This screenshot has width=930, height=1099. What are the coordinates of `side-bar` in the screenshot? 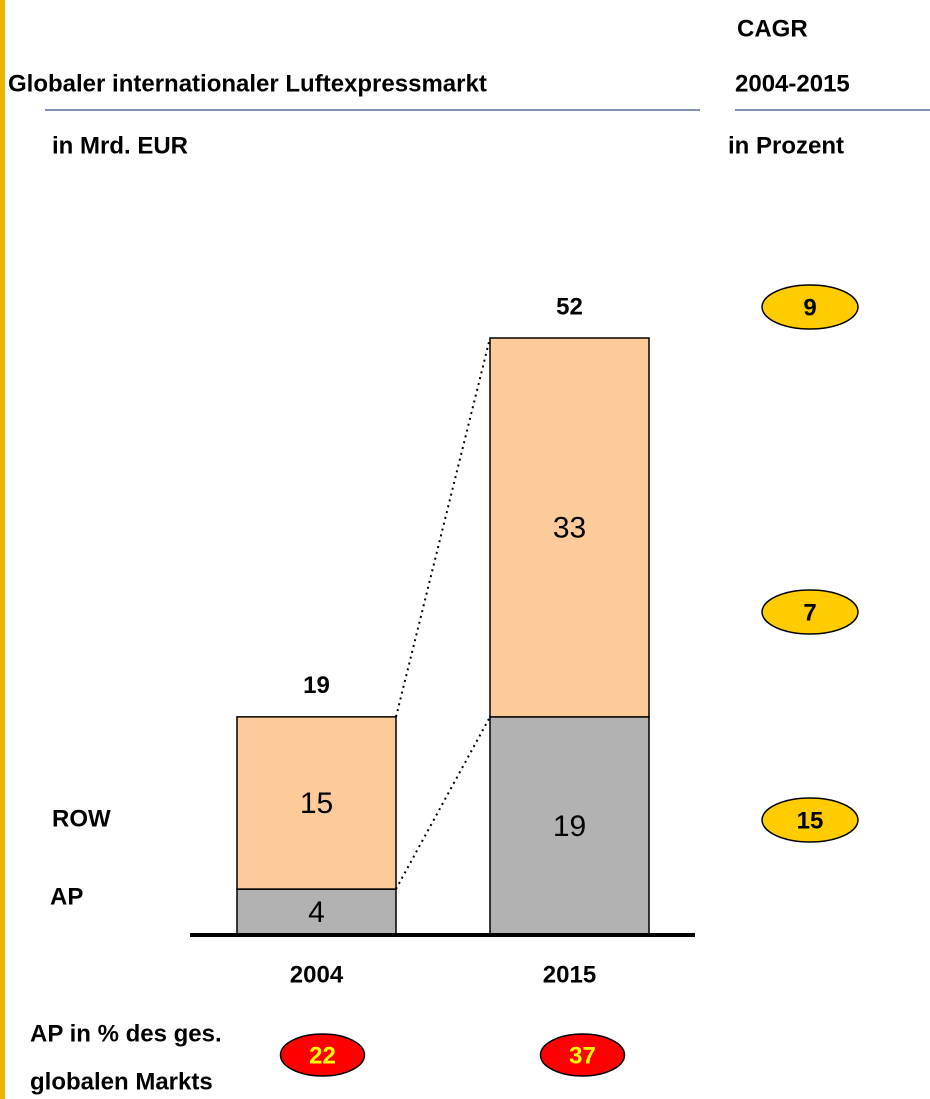 It's located at (2, 549).